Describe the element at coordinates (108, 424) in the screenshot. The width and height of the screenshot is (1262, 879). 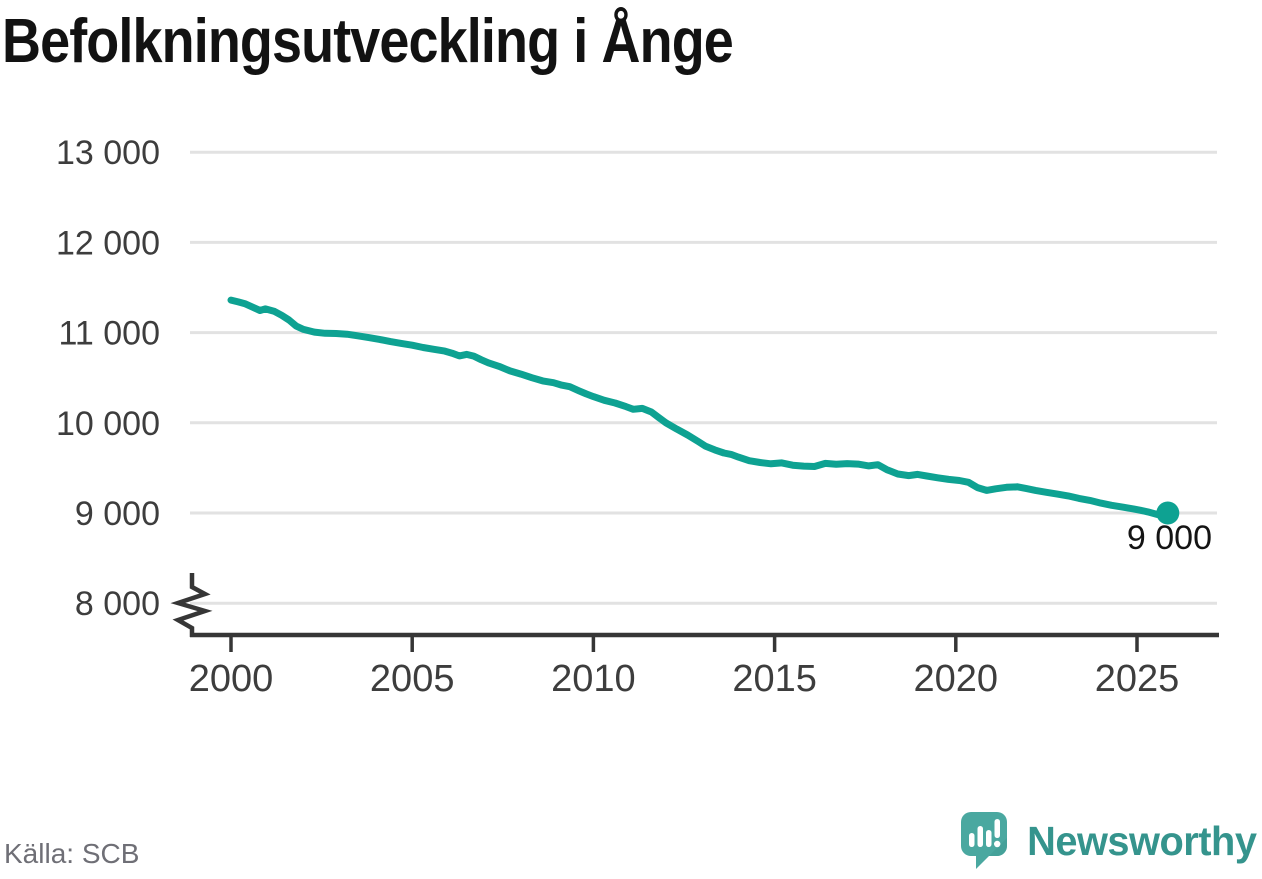
I see `y-axis-tick-label: 10 000` at that location.